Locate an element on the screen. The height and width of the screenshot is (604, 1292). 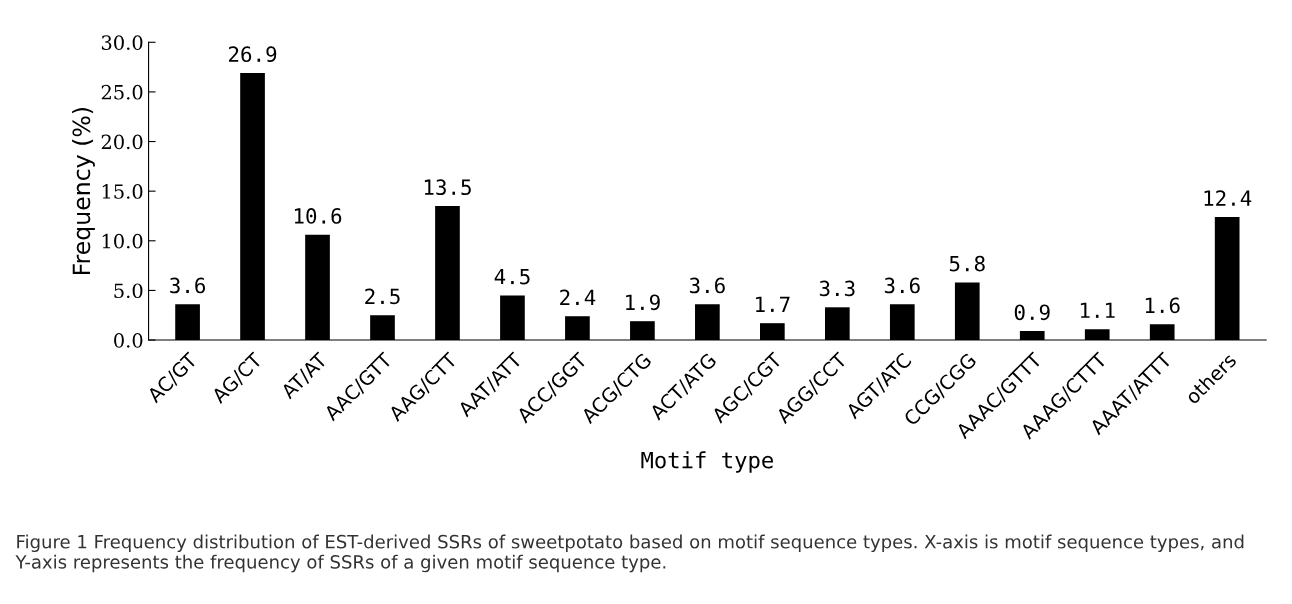
data-label: 10.6 is located at coordinates (318, 216).